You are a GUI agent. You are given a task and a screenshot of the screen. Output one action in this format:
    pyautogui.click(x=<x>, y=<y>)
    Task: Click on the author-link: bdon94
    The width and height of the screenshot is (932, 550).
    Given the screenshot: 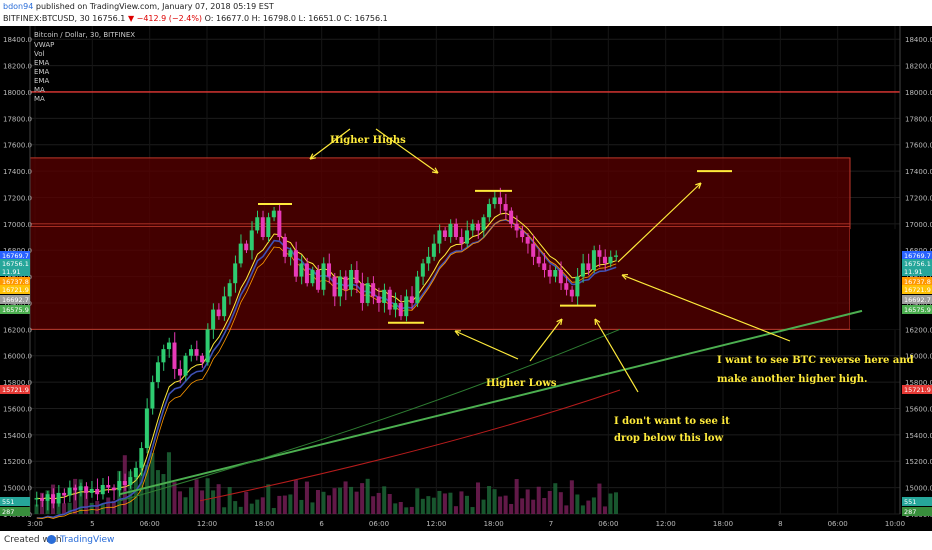 What is the action you would take?
    pyautogui.click(x=18, y=6)
    